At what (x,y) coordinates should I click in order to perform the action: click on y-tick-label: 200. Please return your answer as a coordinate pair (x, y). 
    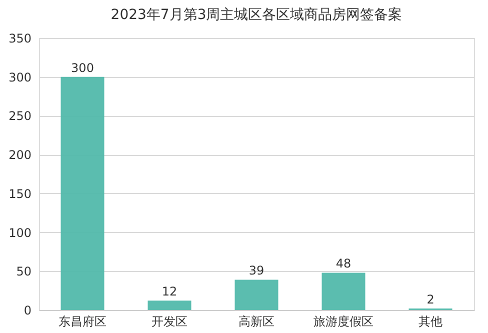
    Looking at the image, I should click on (20, 155).